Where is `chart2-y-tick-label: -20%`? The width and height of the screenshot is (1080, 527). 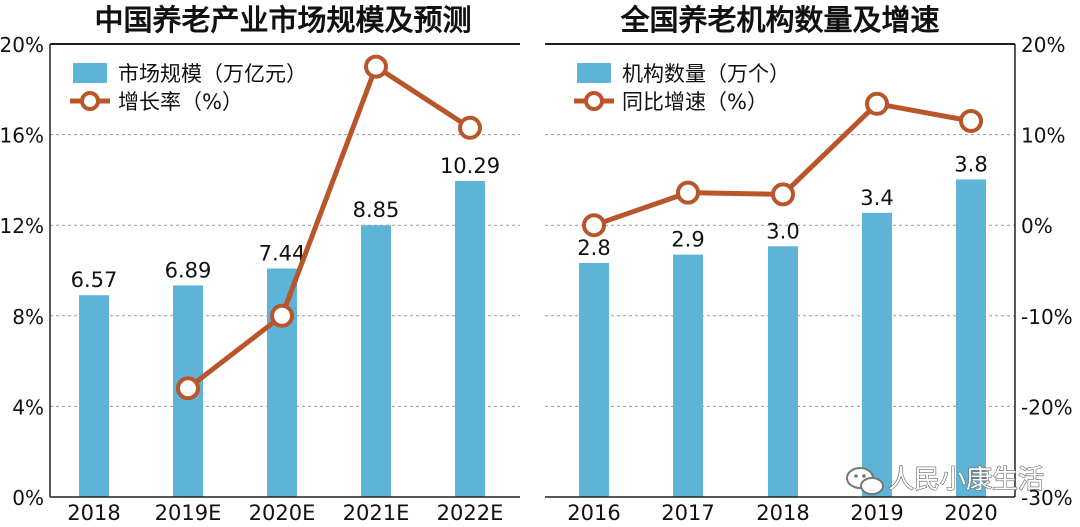 chart2-y-tick-label: -20% is located at coordinates (1047, 407).